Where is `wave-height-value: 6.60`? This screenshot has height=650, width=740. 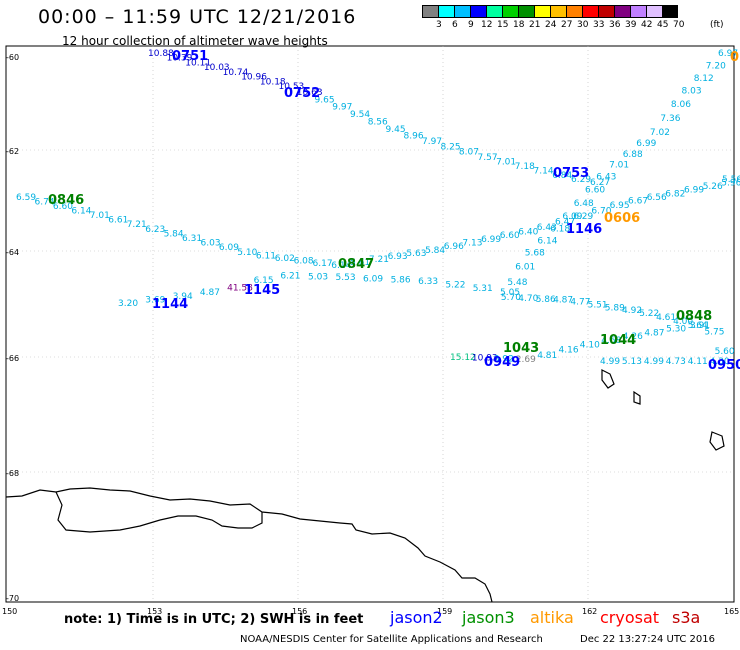
wave-height-value: 6.60 is located at coordinates (595, 191).